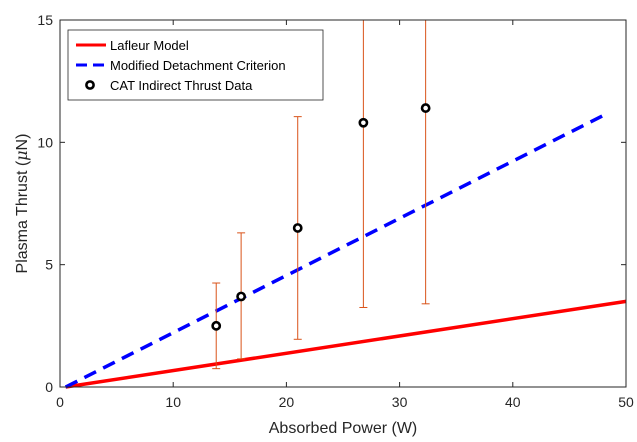 Image resolution: width=637 pixels, height=442 pixels. What do you see at coordinates (22, 142) in the screenshot?
I see `y-axis-label-suffix: N)` at bounding box center [22, 142].